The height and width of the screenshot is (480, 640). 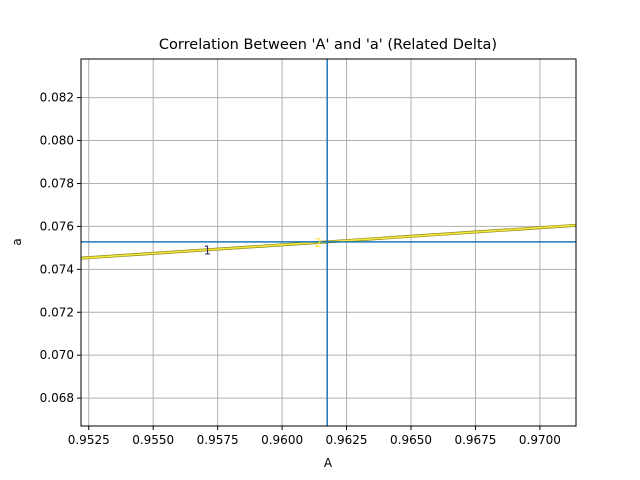 What do you see at coordinates (57, 183) in the screenshot?
I see `y-tick-label: 0.078` at bounding box center [57, 183].